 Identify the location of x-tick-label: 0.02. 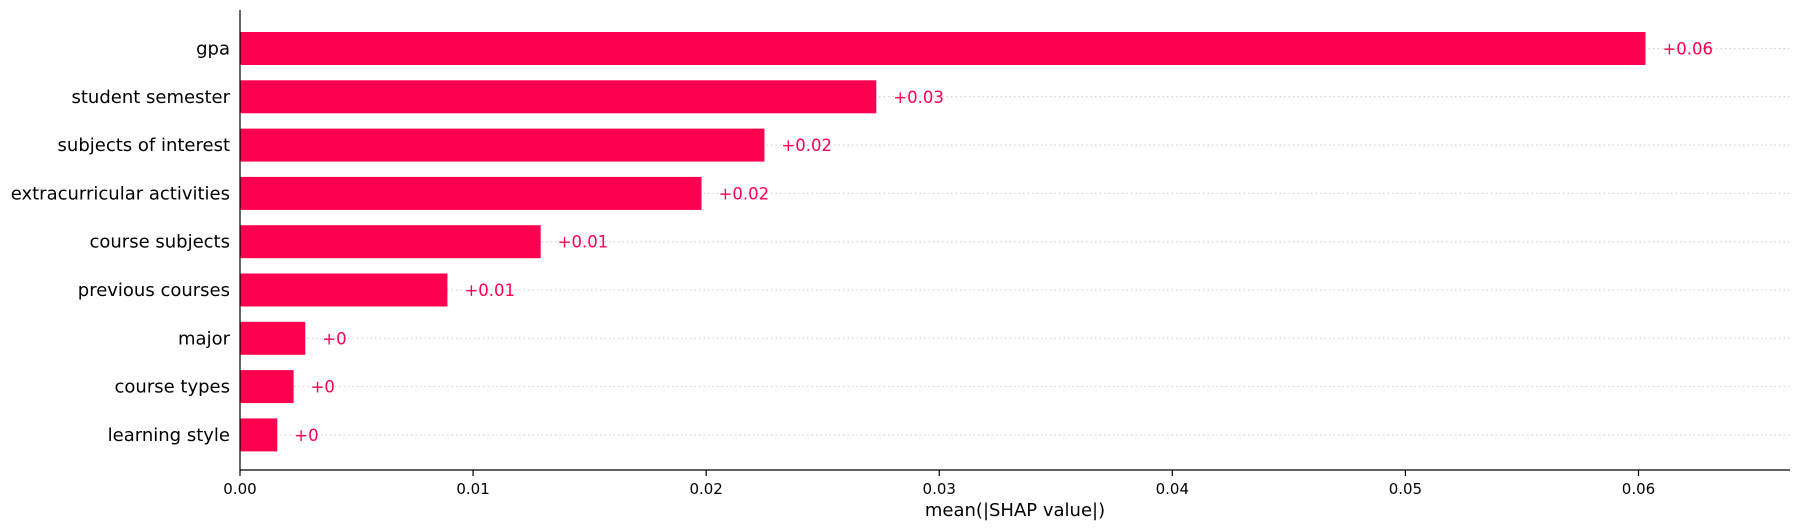
(705, 489).